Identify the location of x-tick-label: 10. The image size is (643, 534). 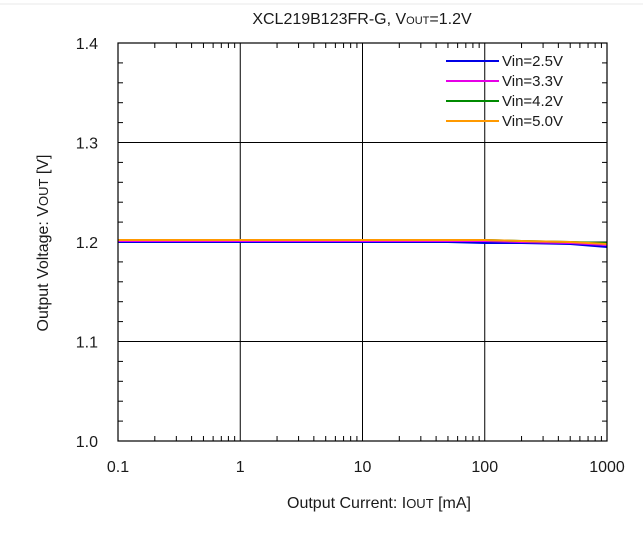
(363, 467).